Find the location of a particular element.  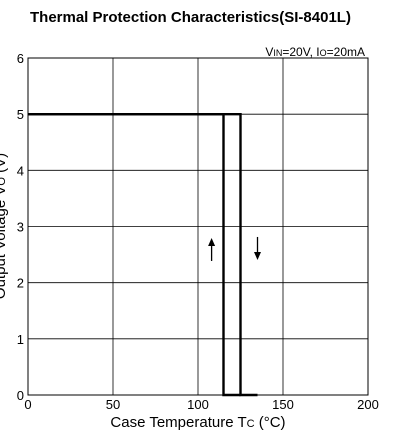

y-tick-label: 5 is located at coordinates (20, 114).